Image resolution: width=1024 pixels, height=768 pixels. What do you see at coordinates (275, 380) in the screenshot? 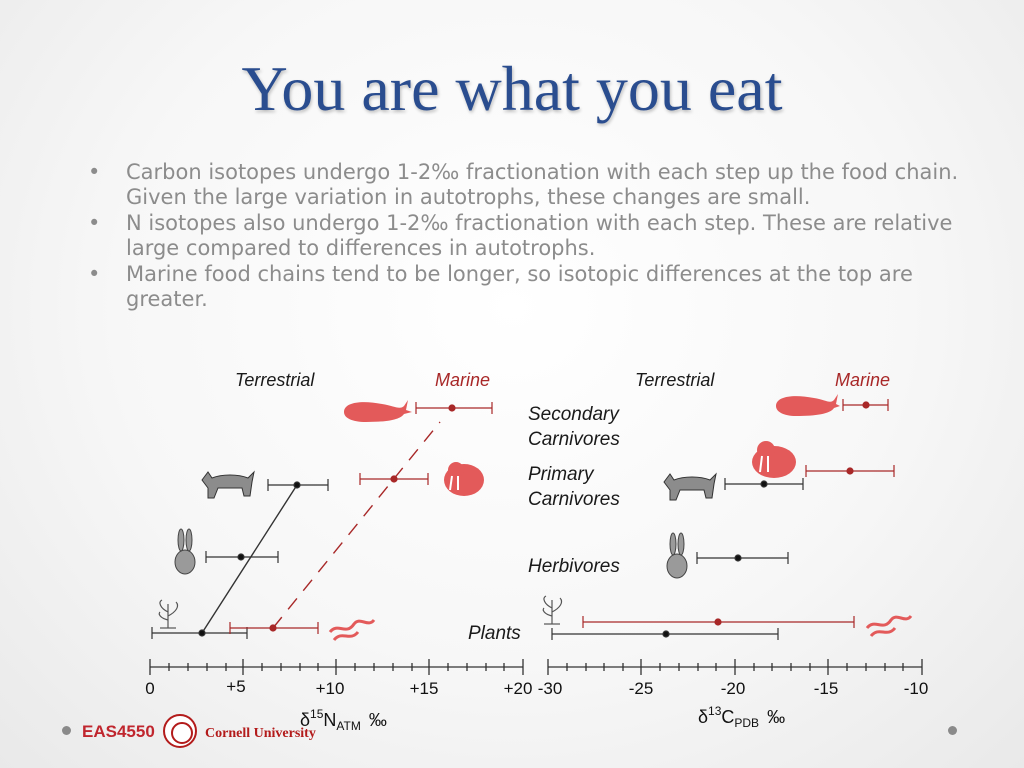
I see `left-header-terrestrial: Terrestrial` at bounding box center [275, 380].